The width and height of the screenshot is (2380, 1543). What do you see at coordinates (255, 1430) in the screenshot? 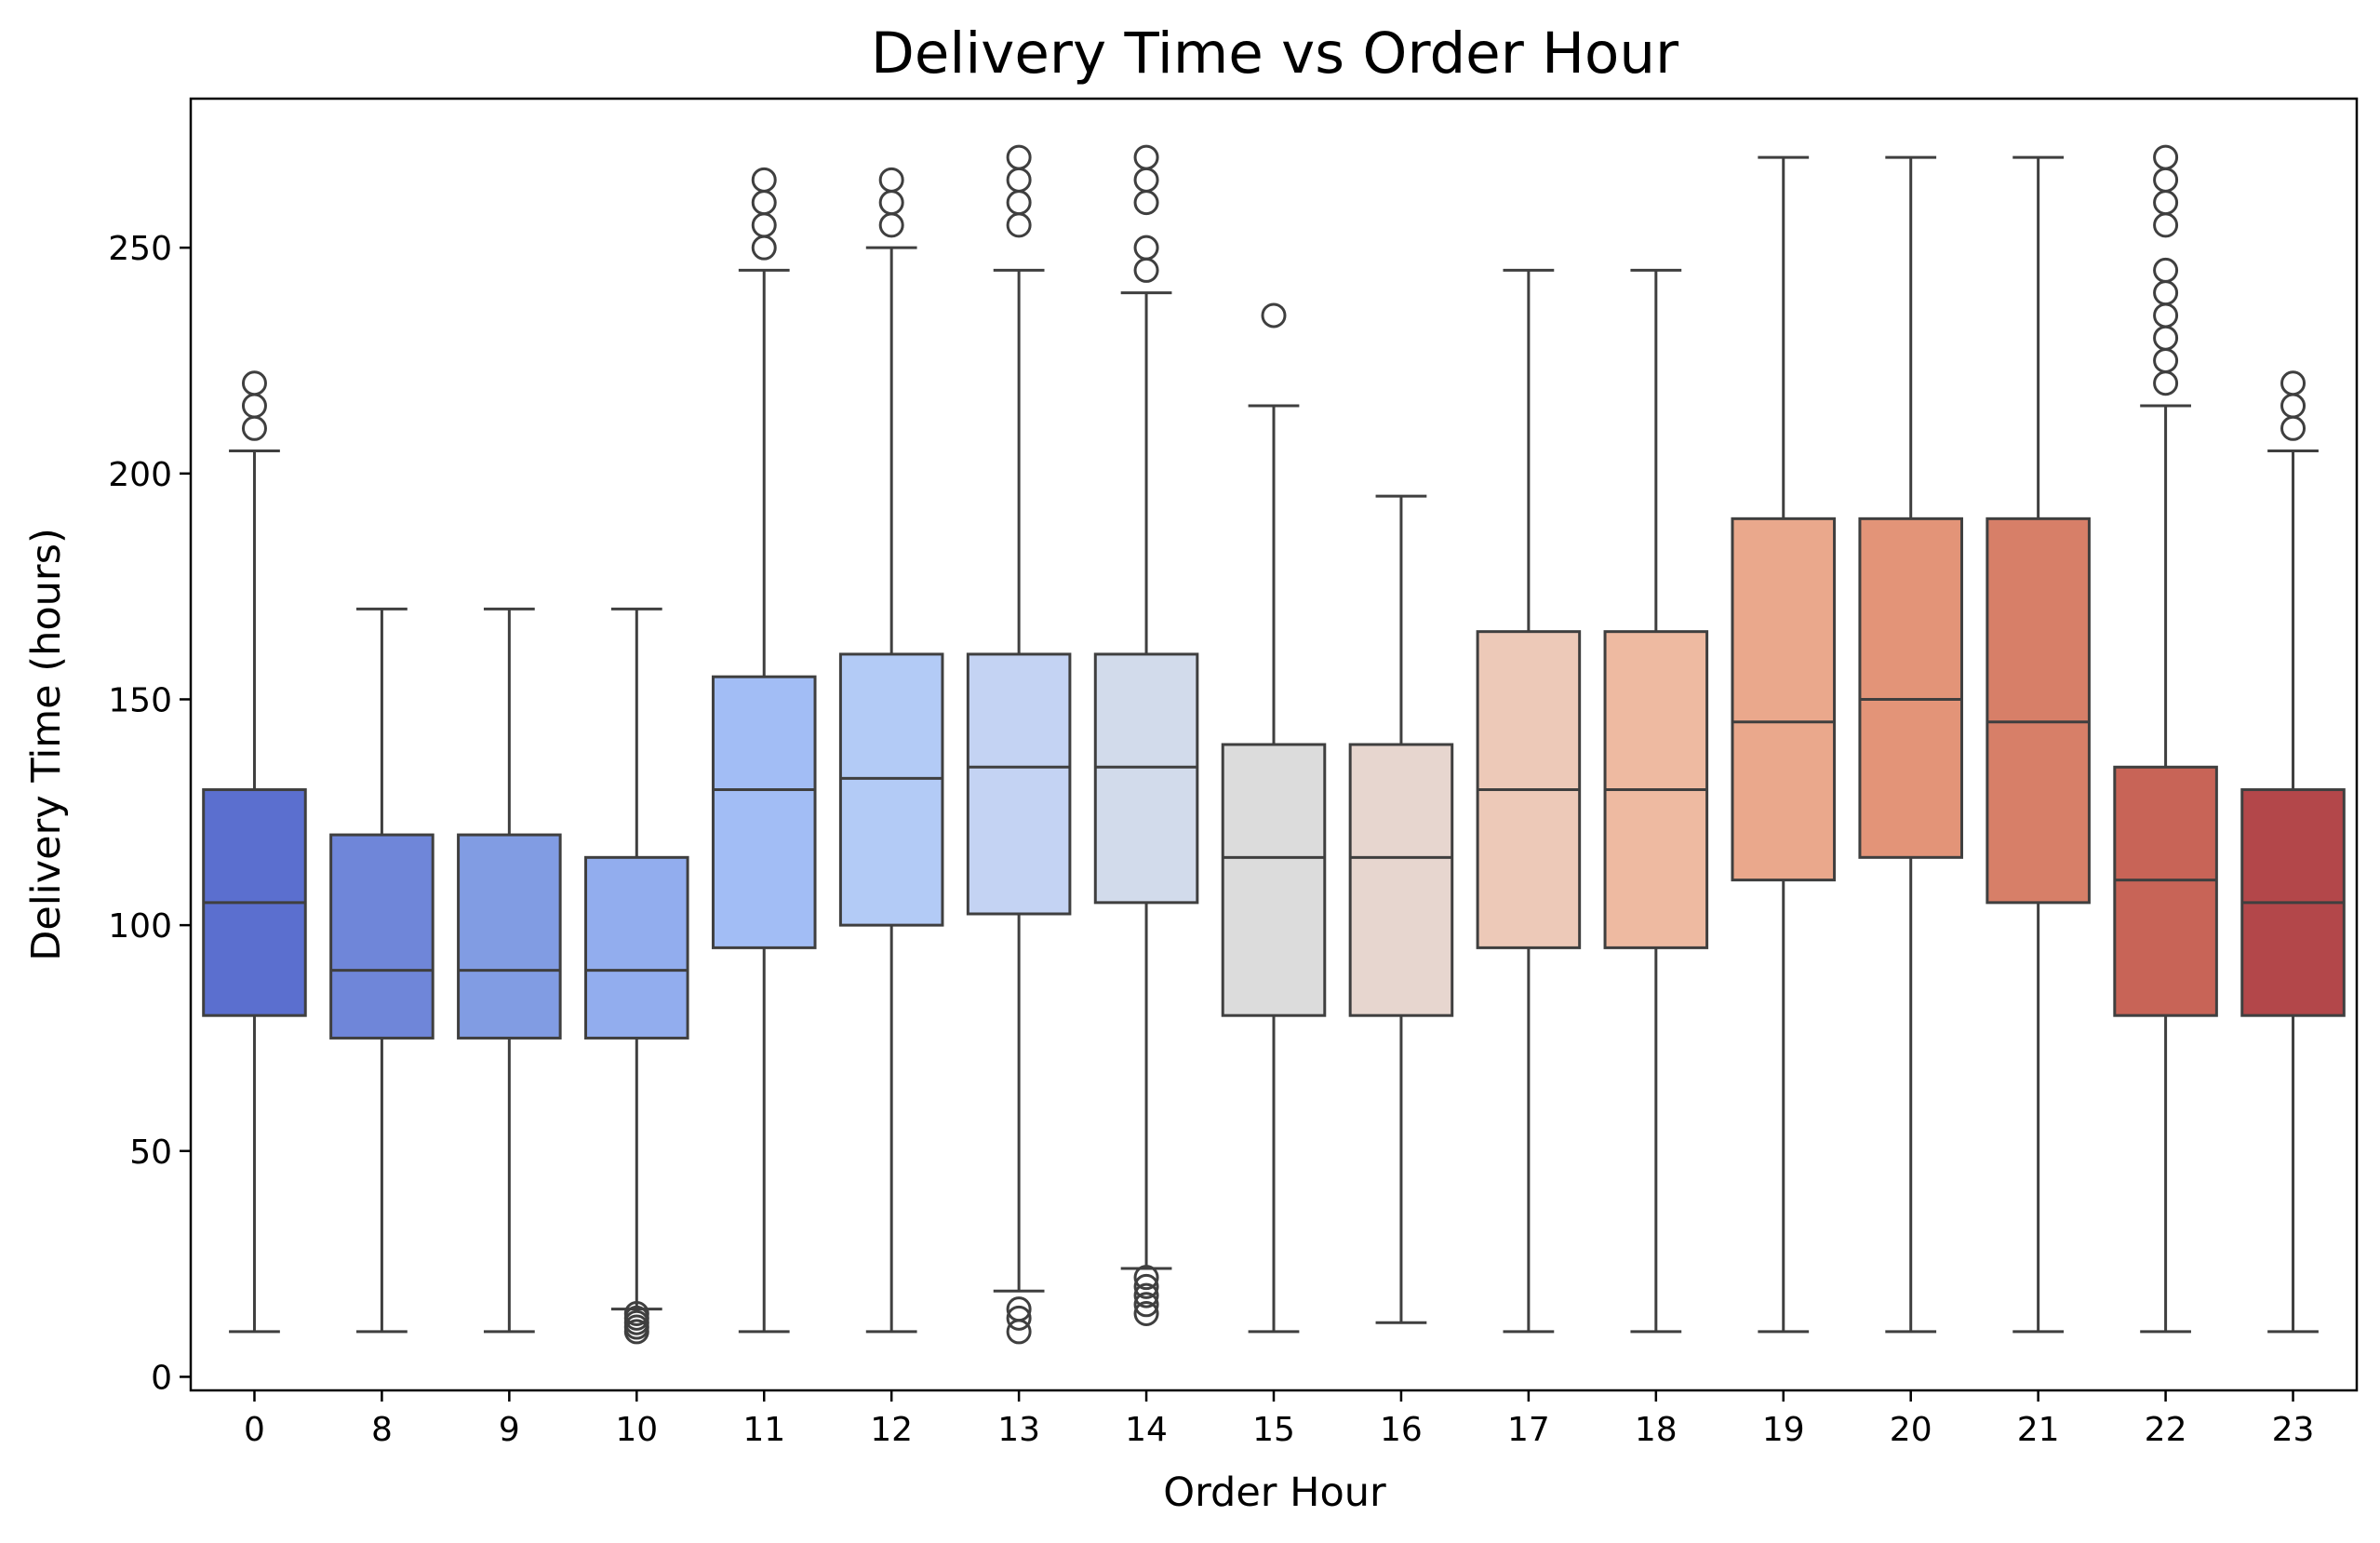
I see `x-tick-label-0: 0` at bounding box center [255, 1430].